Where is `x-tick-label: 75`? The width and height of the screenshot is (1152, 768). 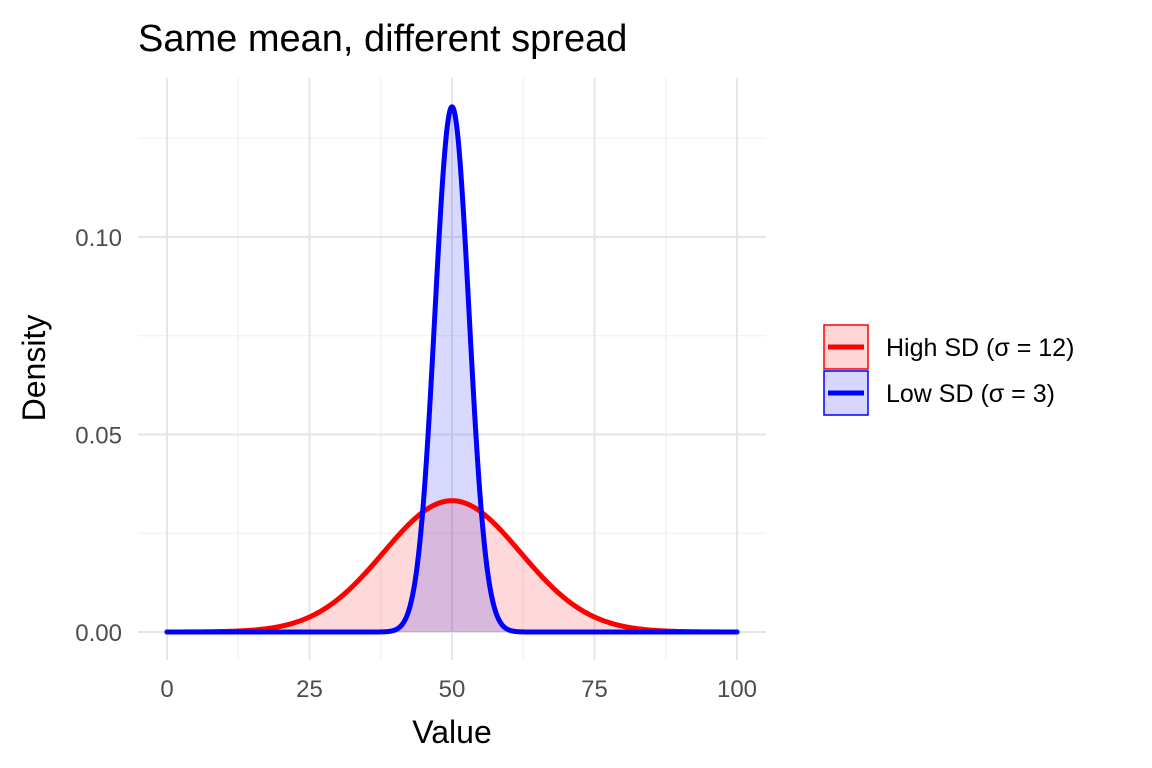 x-tick-label: 75 is located at coordinates (594, 689).